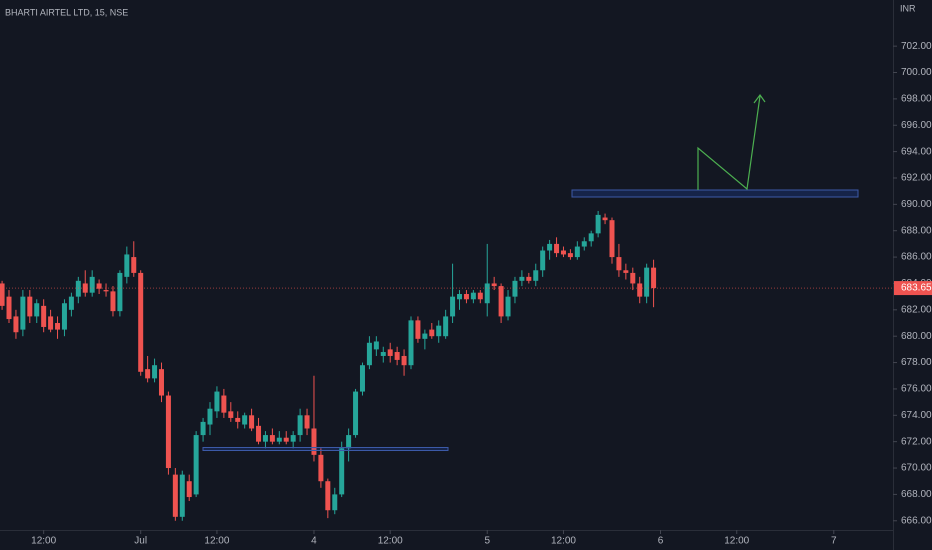  Describe the element at coordinates (661, 541) in the screenshot. I see `x-tick-label: 6` at that location.